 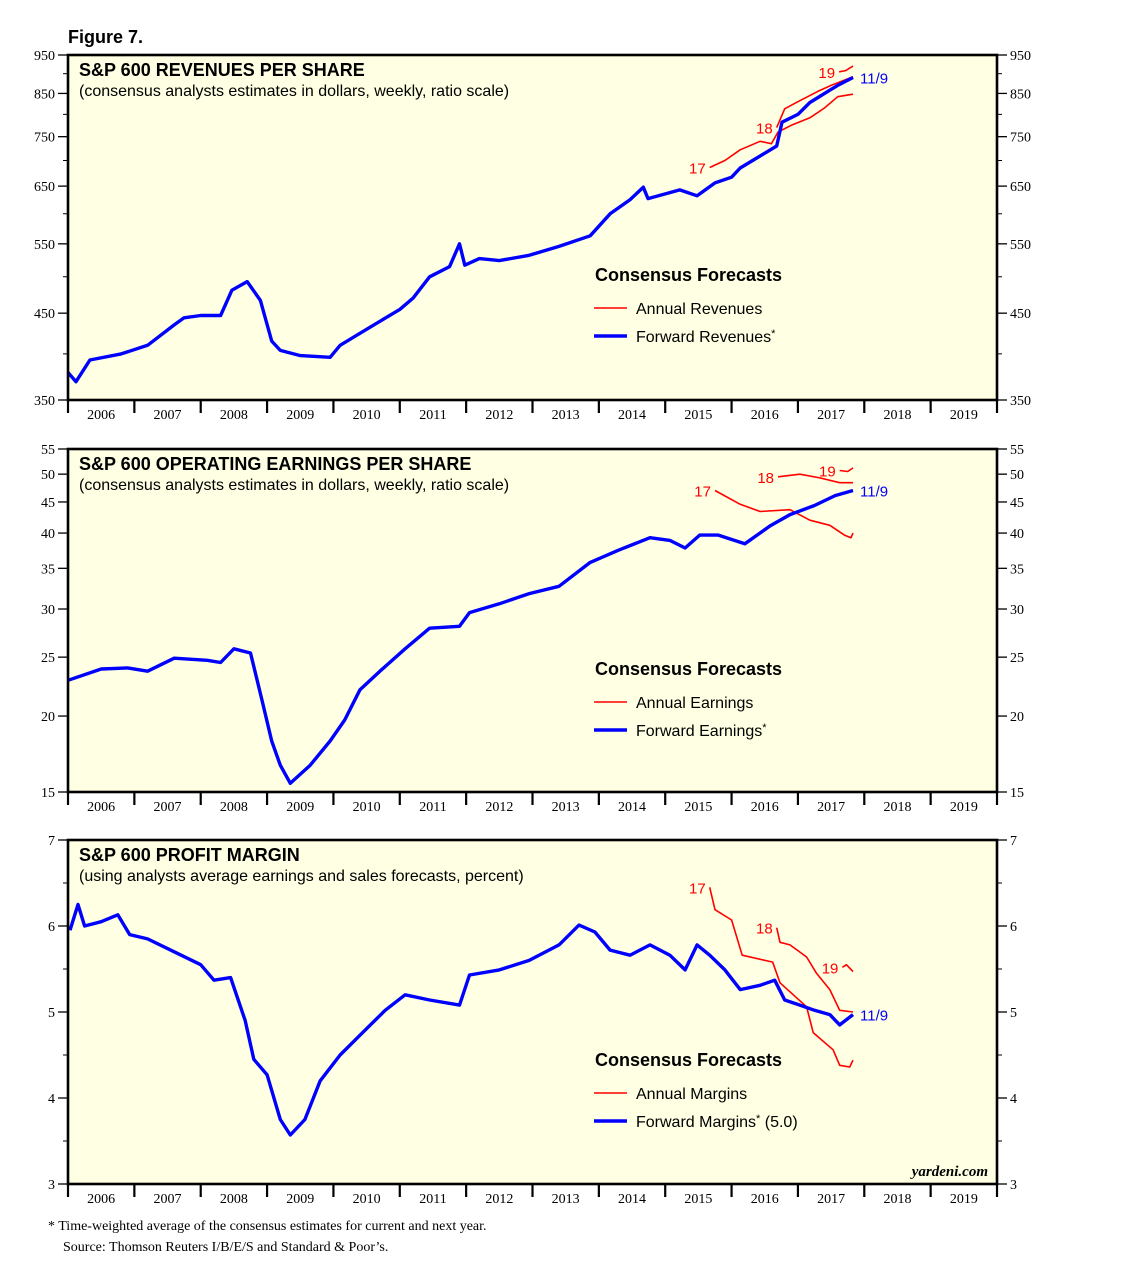 What do you see at coordinates (831, 807) in the screenshot?
I see `x-tick-label: 2017` at bounding box center [831, 807].